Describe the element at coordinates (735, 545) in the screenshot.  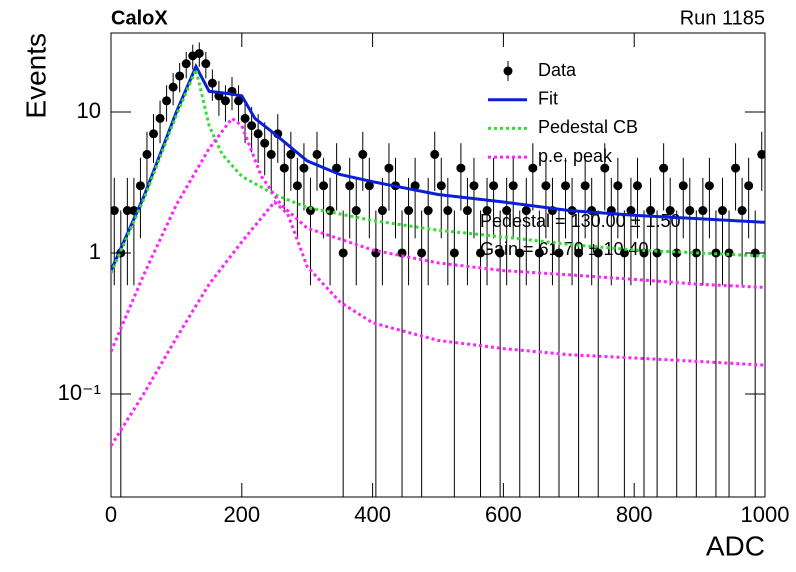
I see `x-axis-label: ADC` at that location.